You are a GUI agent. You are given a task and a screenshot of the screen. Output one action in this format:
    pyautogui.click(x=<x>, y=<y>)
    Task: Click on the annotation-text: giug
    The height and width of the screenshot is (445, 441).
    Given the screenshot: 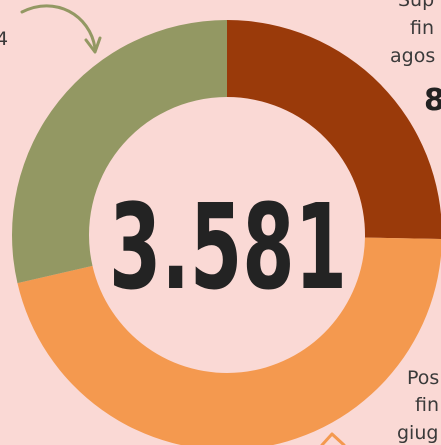 What is the action you would take?
    pyautogui.click(x=417, y=433)
    